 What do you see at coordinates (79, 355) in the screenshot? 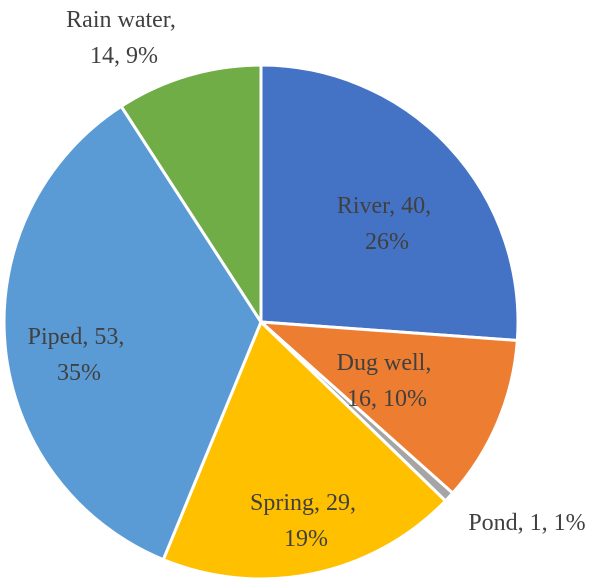
I see `data-label-piped: Piped, 53, 35%` at bounding box center [79, 355].